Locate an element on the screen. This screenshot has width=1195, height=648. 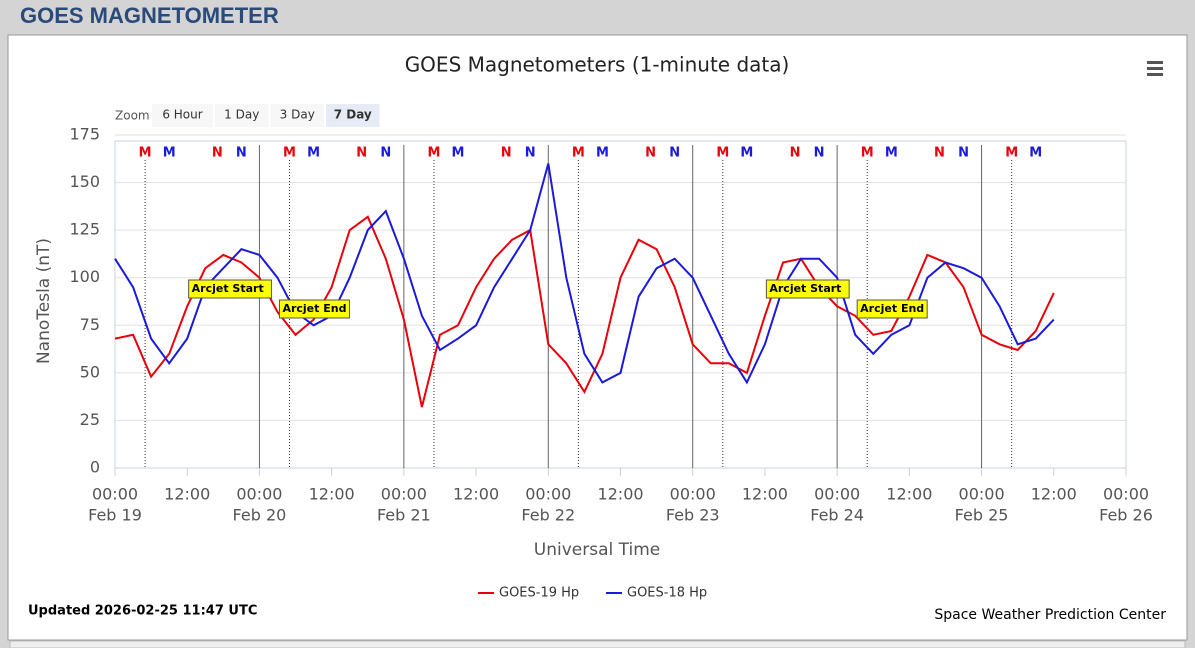
x-tick-date: Feb 19 is located at coordinates (115, 515).